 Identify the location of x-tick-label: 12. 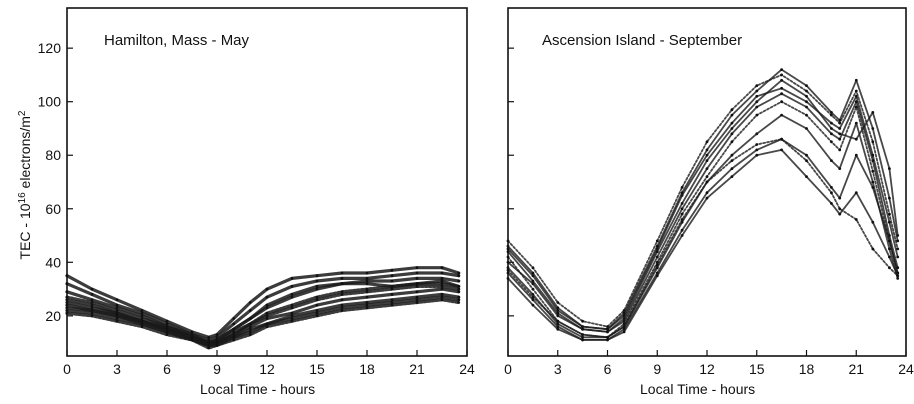
(267, 369).